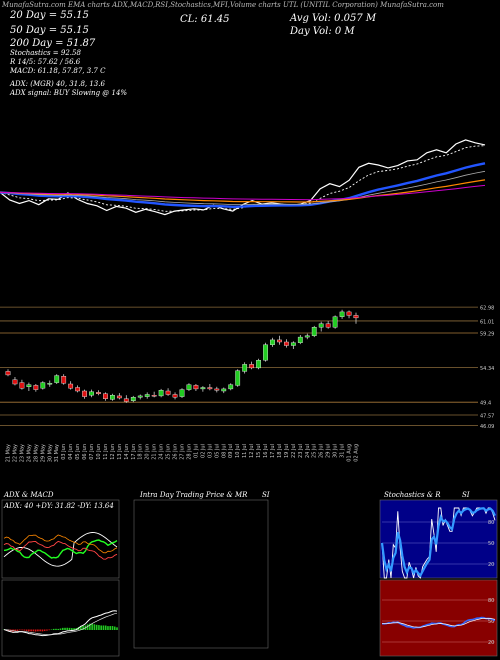 The width and height of the screenshot is (500, 660). I want to click on price-axis-label: 61.01, so click(487, 322).